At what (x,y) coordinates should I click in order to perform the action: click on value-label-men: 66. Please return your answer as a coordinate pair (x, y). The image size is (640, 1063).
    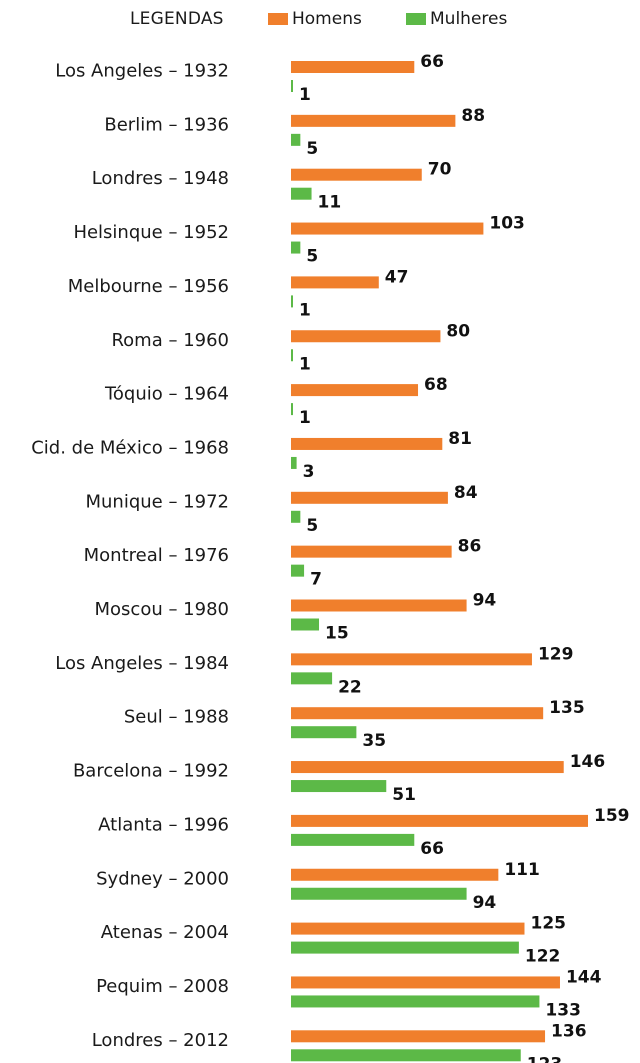
    Looking at the image, I should click on (432, 62).